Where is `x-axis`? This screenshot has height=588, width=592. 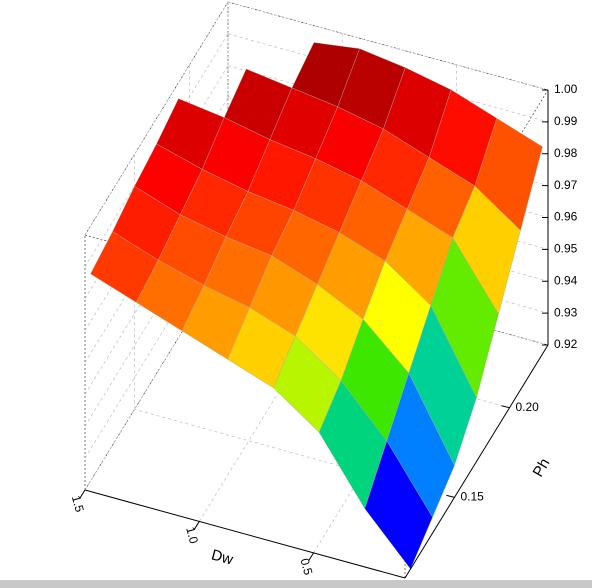
x-axis is located at coordinates (245, 534).